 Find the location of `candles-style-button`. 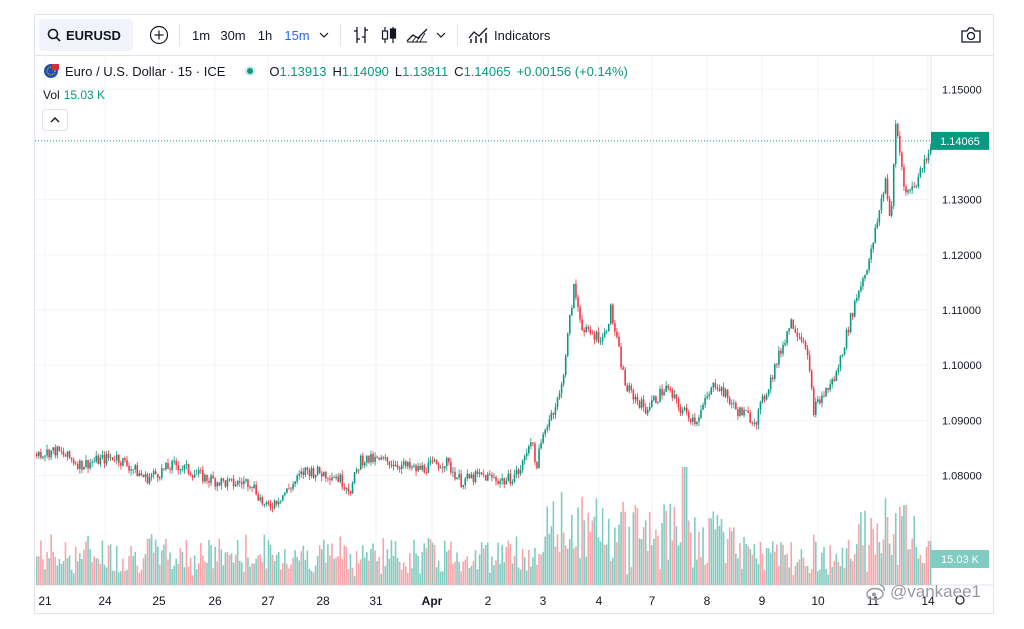

candles-style-button is located at coordinates (389, 35).